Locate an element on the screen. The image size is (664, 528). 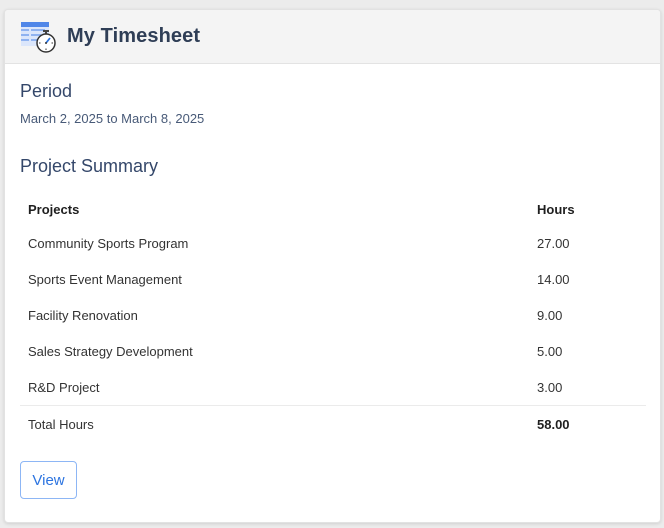
column-header-hours: Hours is located at coordinates (556, 209).